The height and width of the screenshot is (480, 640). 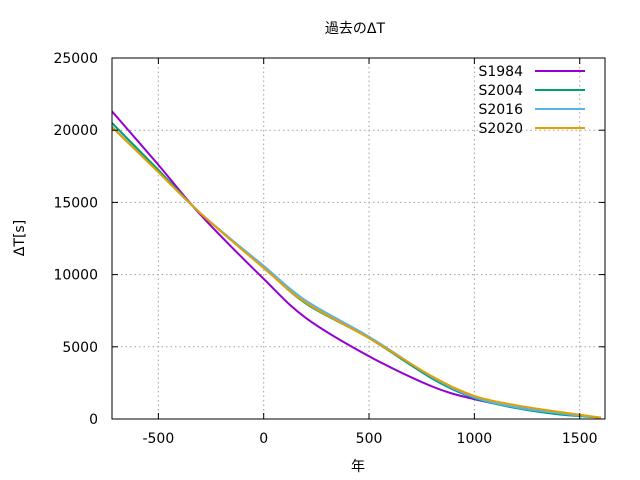 I want to click on x-axis-label: 年, so click(x=358, y=467).